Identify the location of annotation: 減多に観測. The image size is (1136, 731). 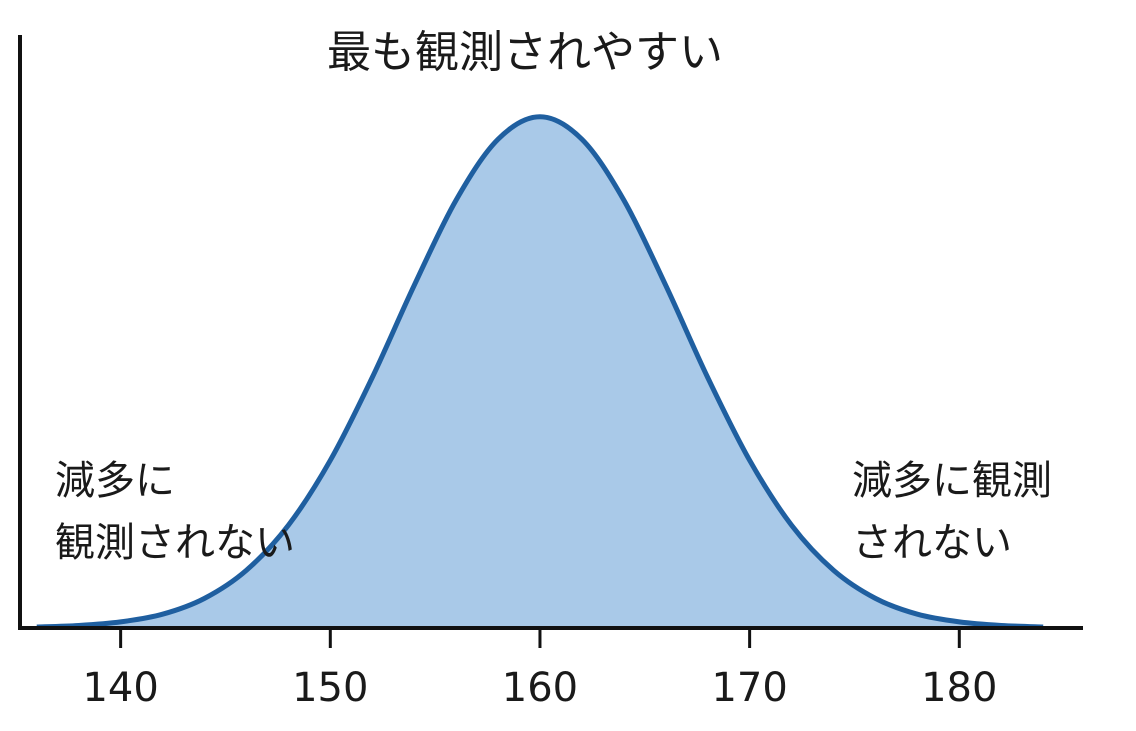
(952, 481).